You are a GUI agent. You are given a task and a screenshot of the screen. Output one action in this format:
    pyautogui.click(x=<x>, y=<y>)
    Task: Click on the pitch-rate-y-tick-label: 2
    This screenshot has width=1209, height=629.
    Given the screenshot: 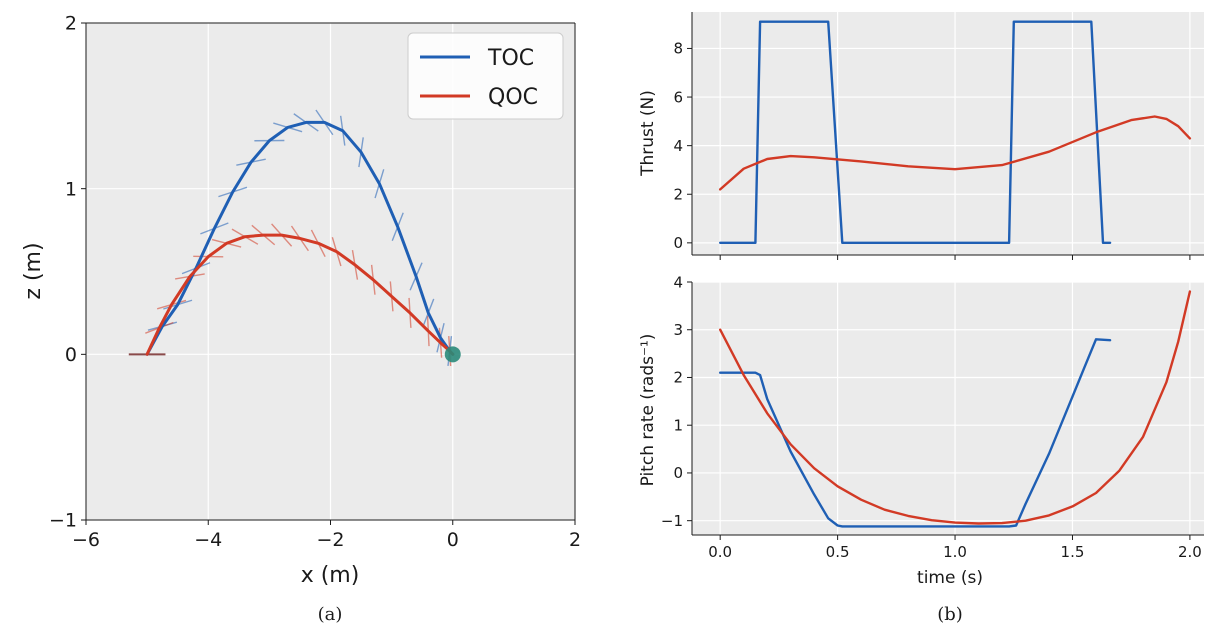 What is the action you would take?
    pyautogui.click(x=678, y=378)
    